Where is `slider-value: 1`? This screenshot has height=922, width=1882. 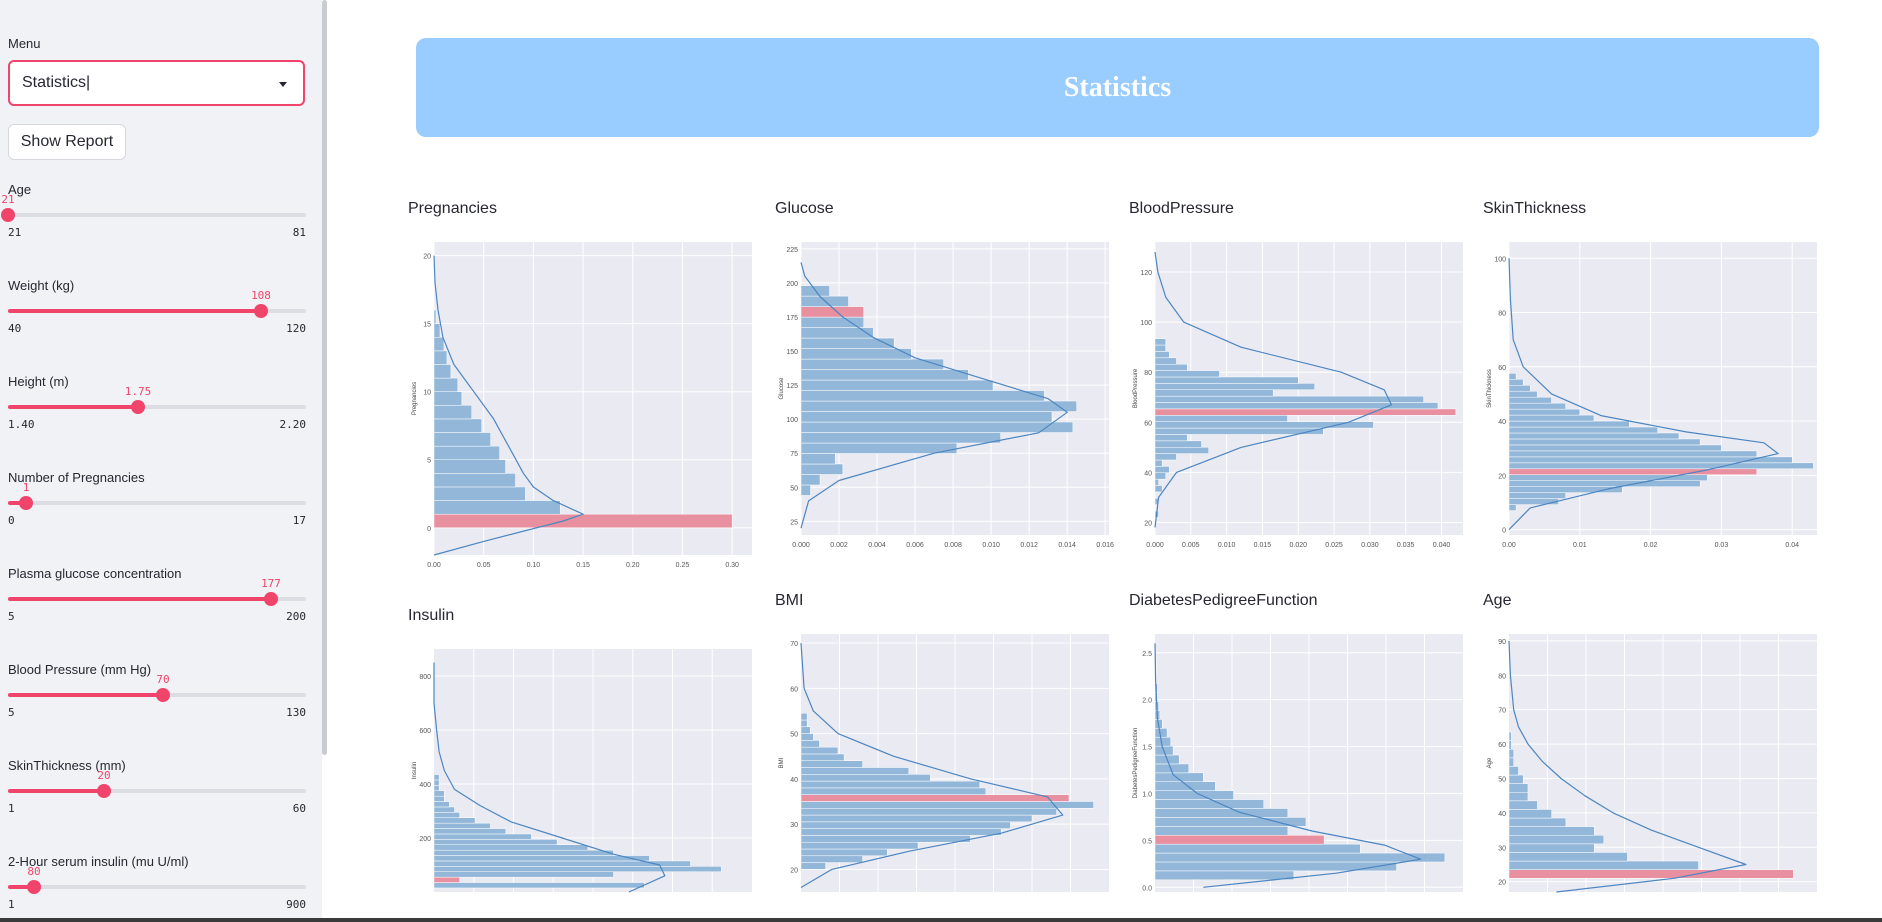
slider-value: 1 is located at coordinates (26, 487).